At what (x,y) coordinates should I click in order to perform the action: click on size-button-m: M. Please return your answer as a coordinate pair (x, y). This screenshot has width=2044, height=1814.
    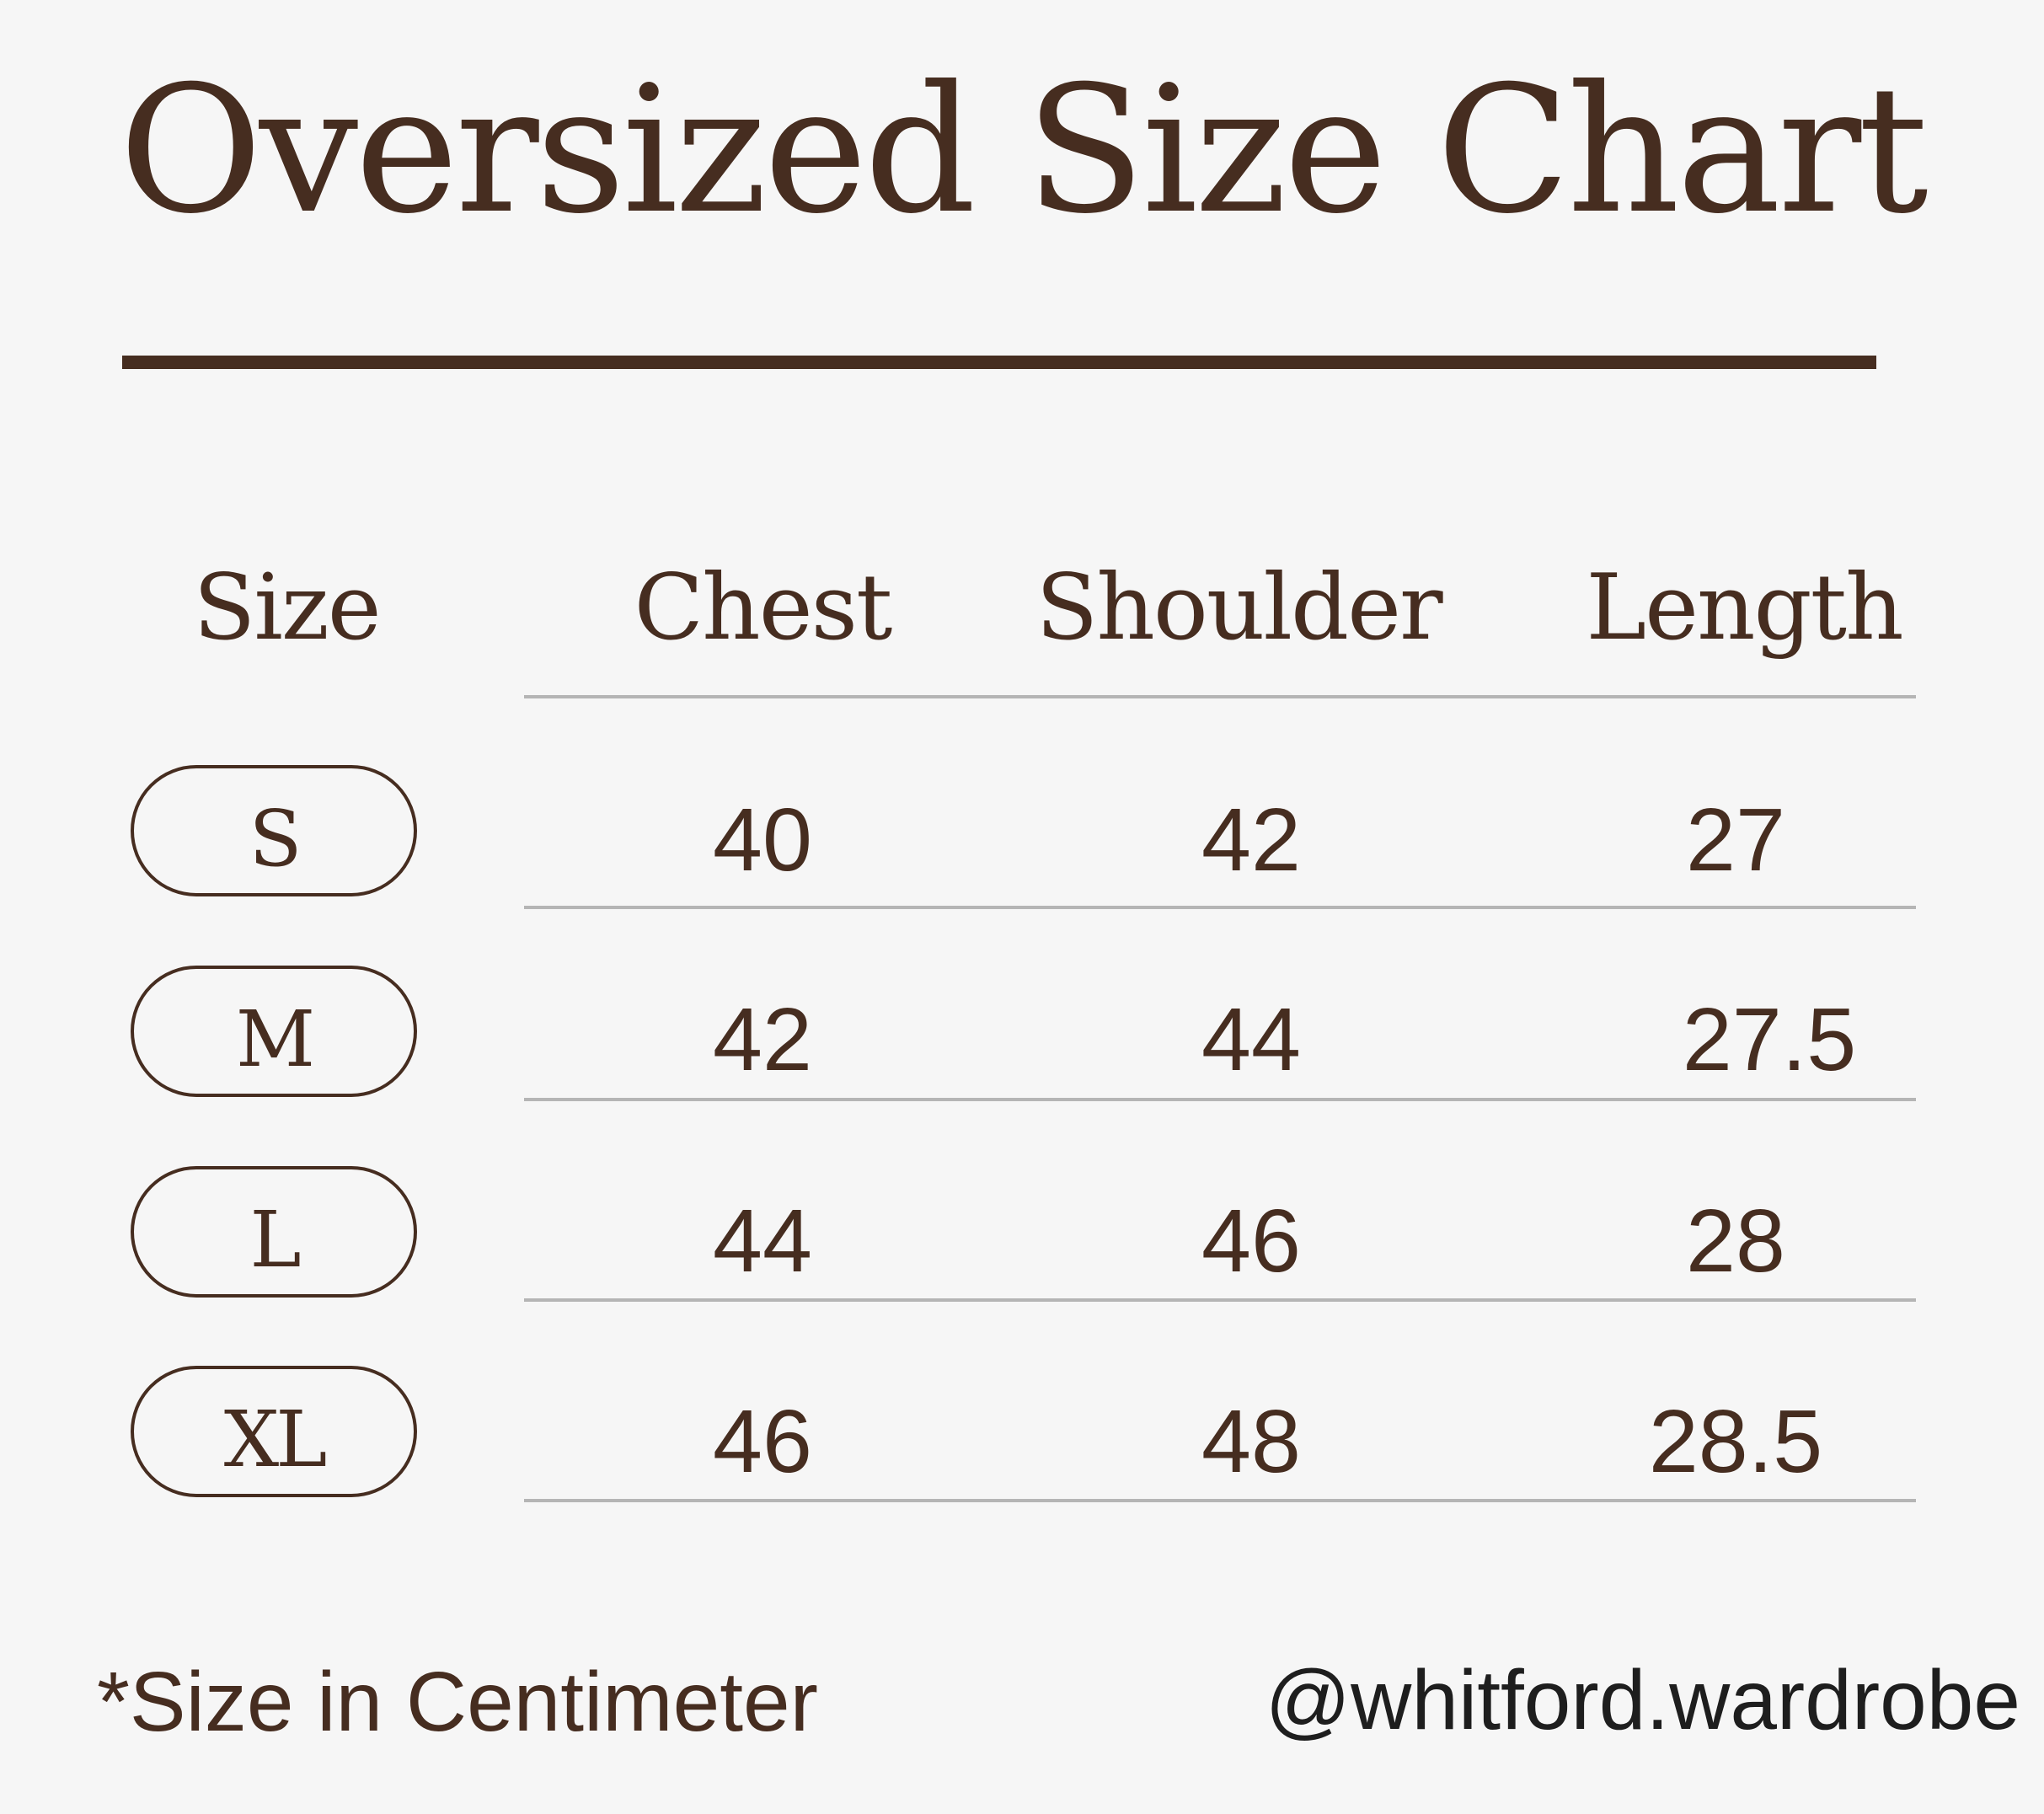
    Looking at the image, I should click on (274, 1031).